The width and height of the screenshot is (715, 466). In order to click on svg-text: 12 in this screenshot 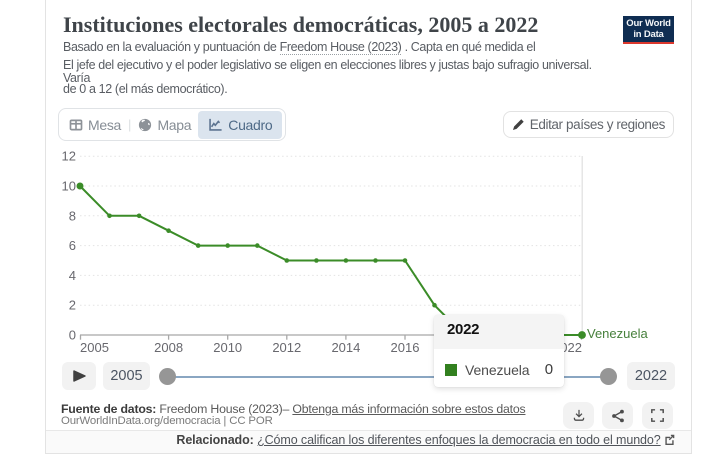, I will do `click(69, 156)`.